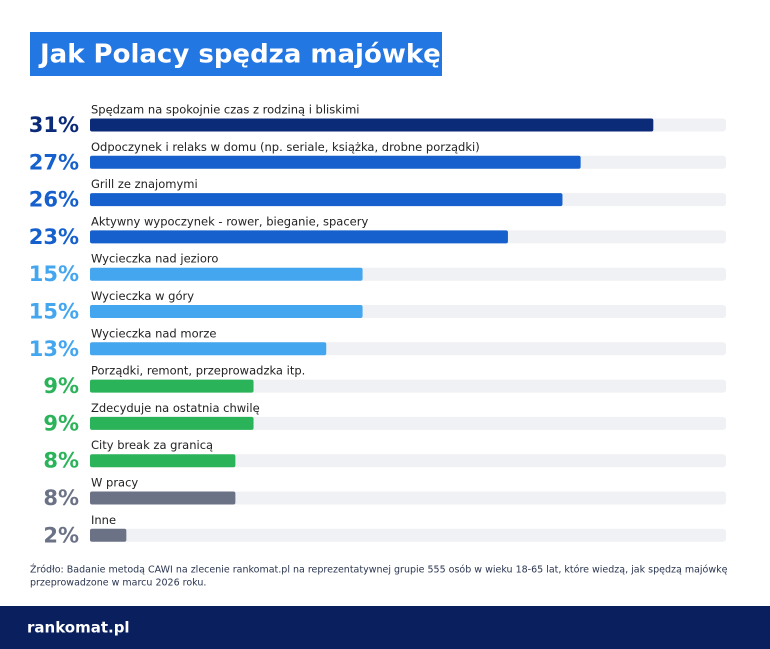  What do you see at coordinates (385, 627) in the screenshot?
I see `footer` at bounding box center [385, 627].